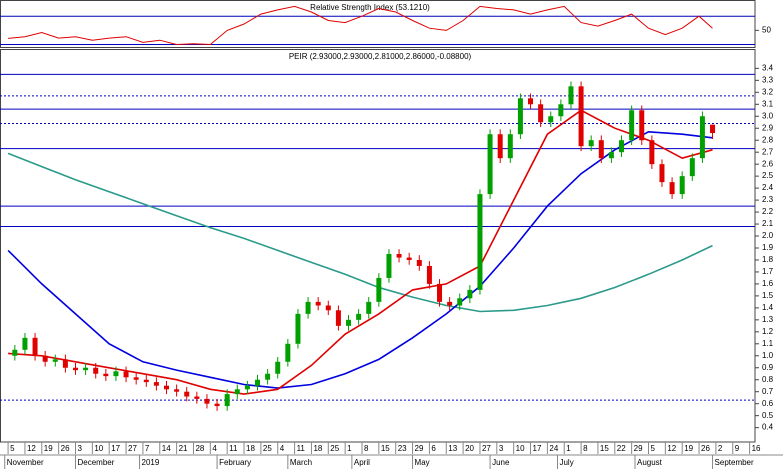 This screenshot has height=469, width=783. Describe the element at coordinates (360, 25) in the screenshot. I see `rsi-line` at that location.